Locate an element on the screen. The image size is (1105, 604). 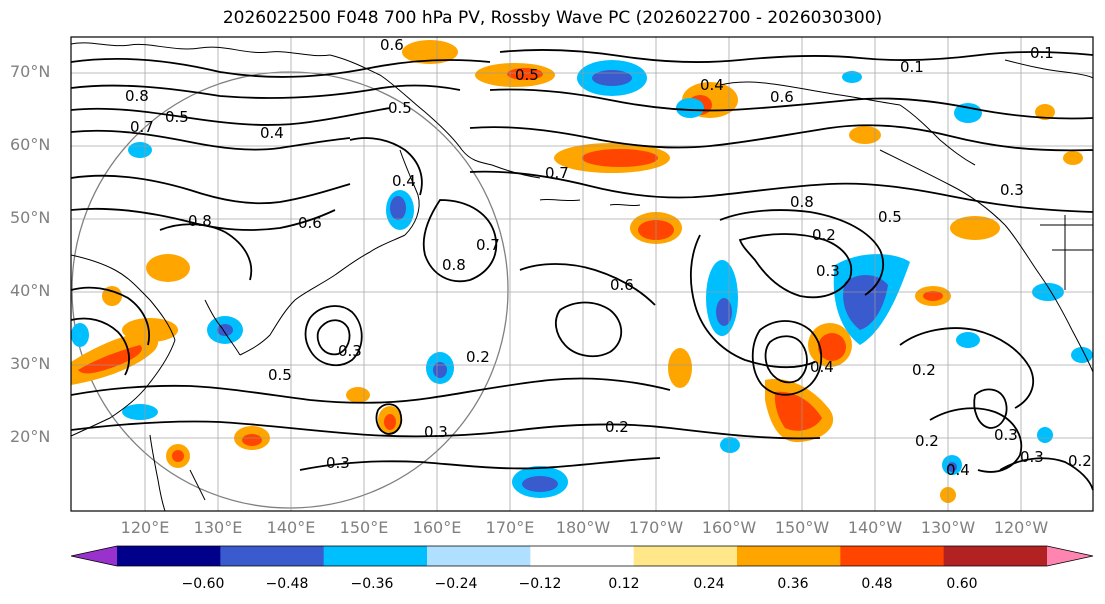
colorbar-extend-max is located at coordinates (1070, 556).